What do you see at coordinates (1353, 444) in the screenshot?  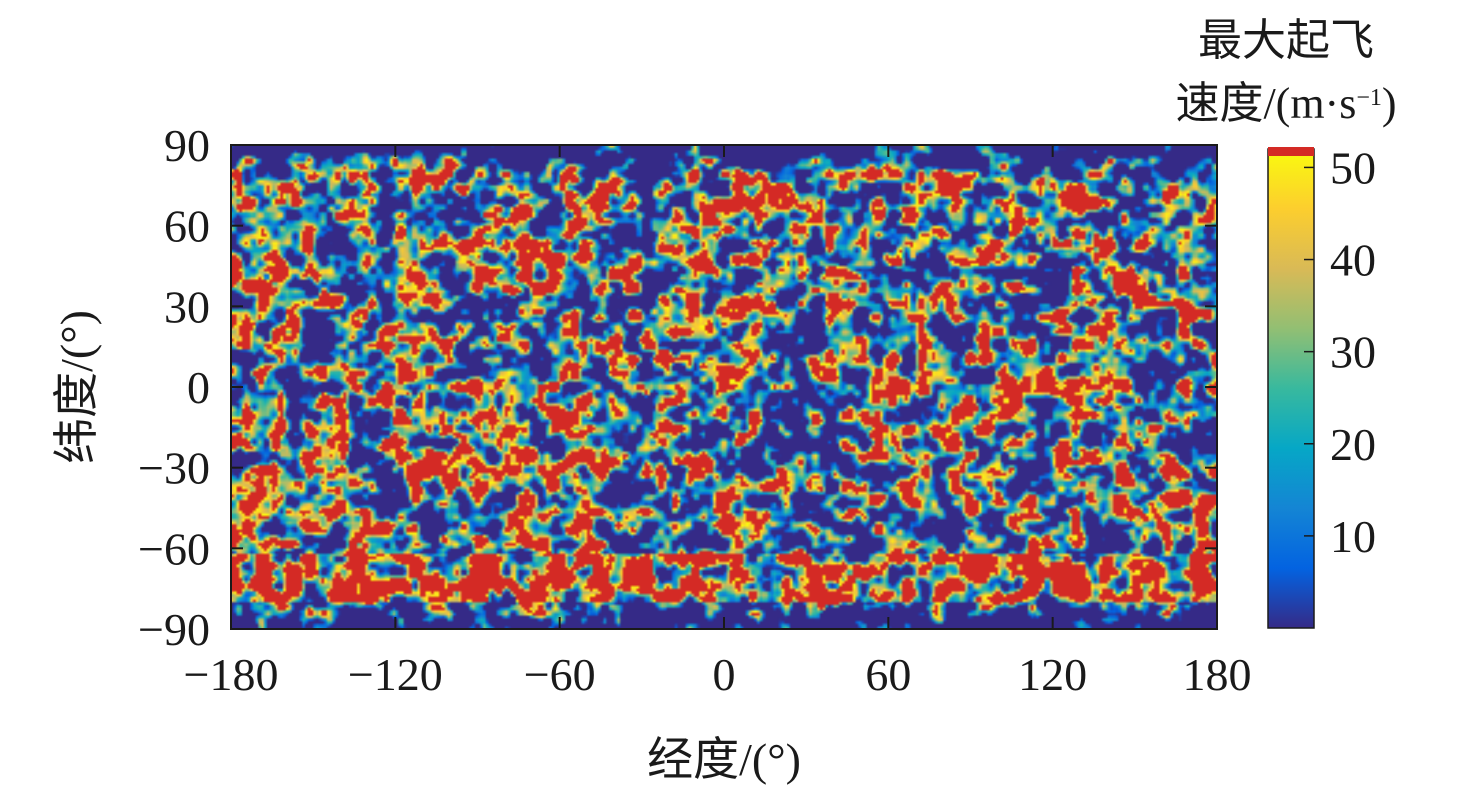 I see `colorbar-tick-label: 20` at bounding box center [1353, 444].